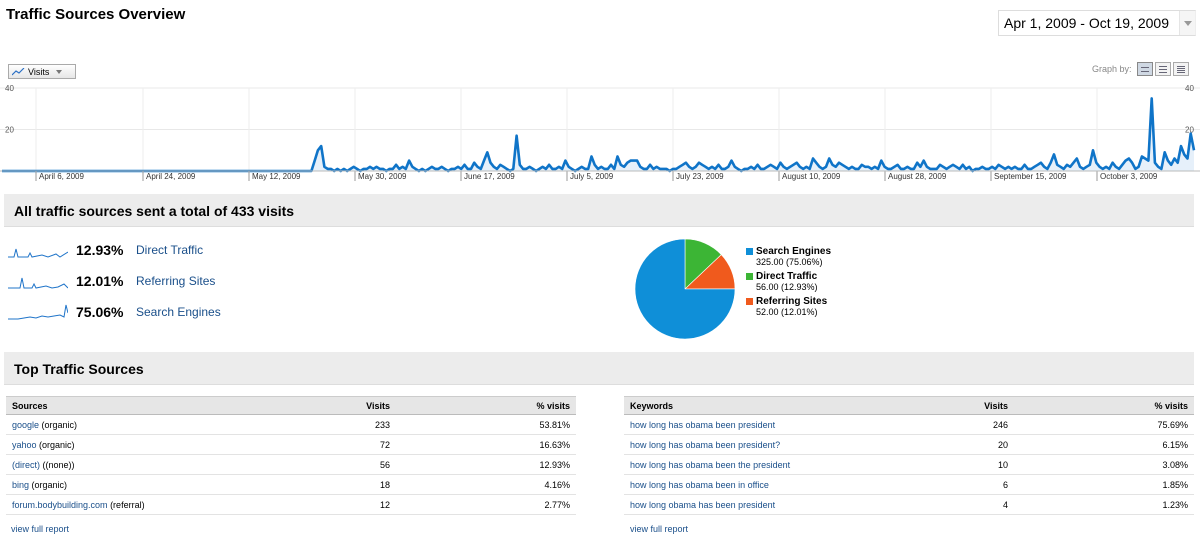  What do you see at coordinates (1144, 69) in the screenshot?
I see `day-view-icon` at bounding box center [1144, 69].